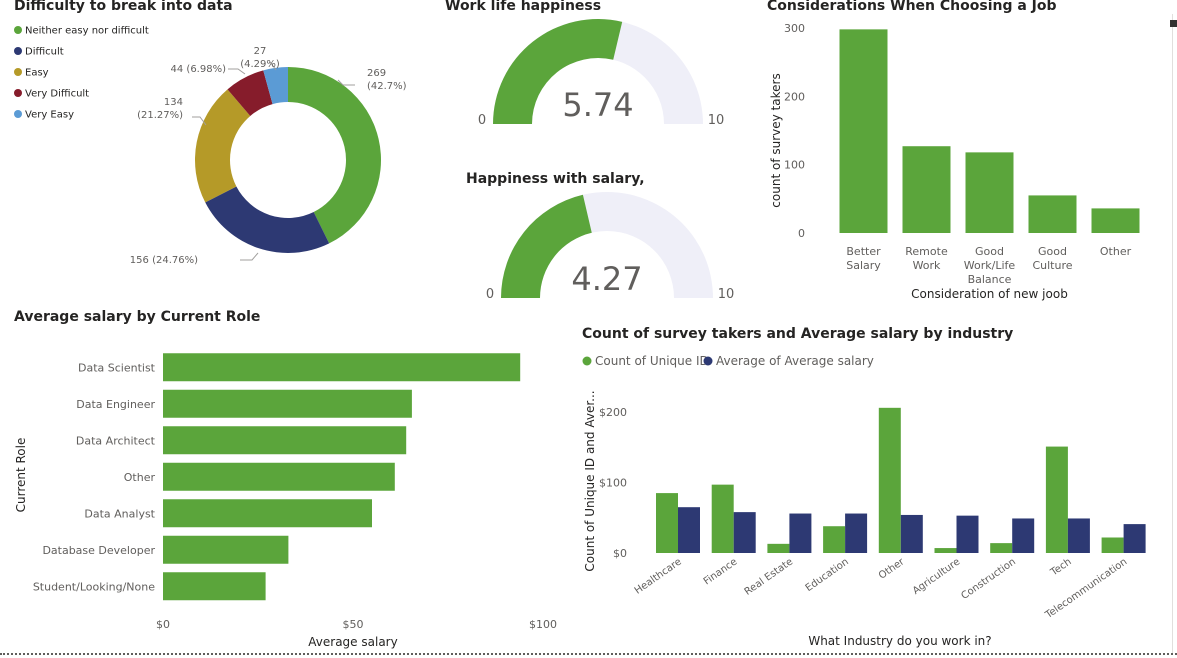 This screenshot has width=1177, height=658. I want to click on visual-edge-marker, so click(1173, 23).